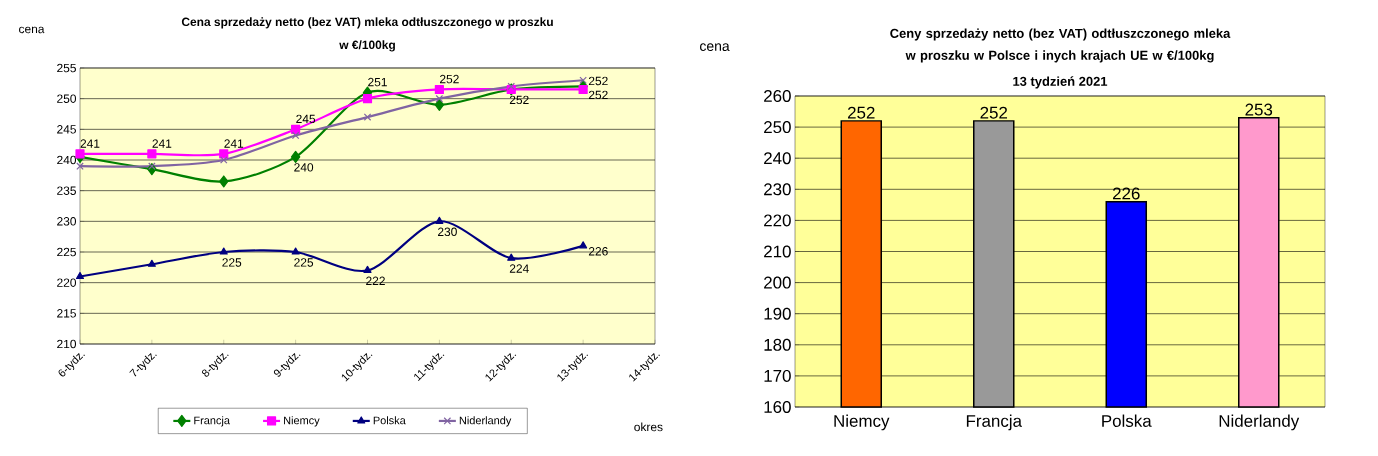  What do you see at coordinates (519, 268) in the screenshot?
I see `data-label: 224` at bounding box center [519, 268].